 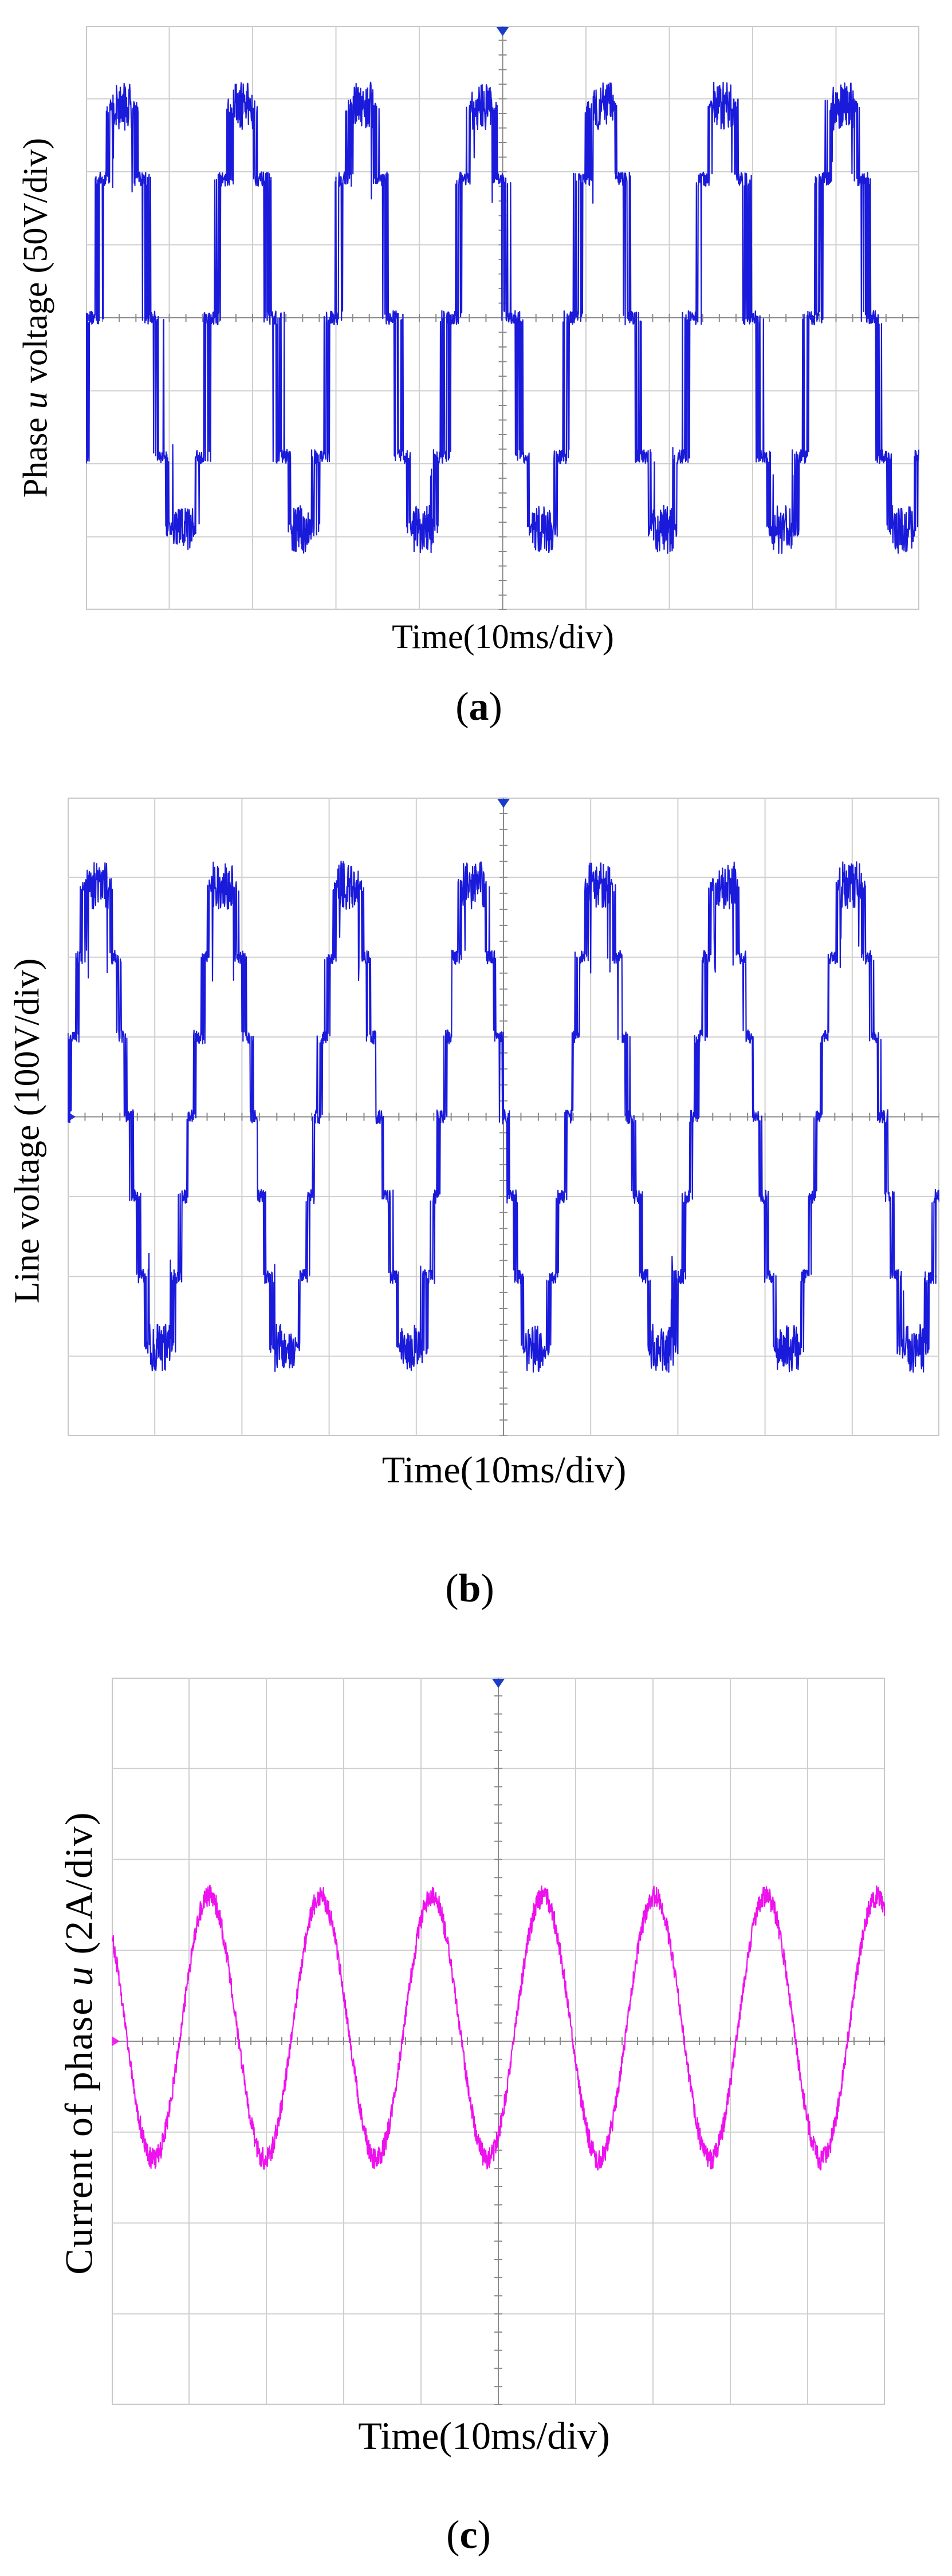 I want to click on caption-b: (b), so click(x=469, y=1589).